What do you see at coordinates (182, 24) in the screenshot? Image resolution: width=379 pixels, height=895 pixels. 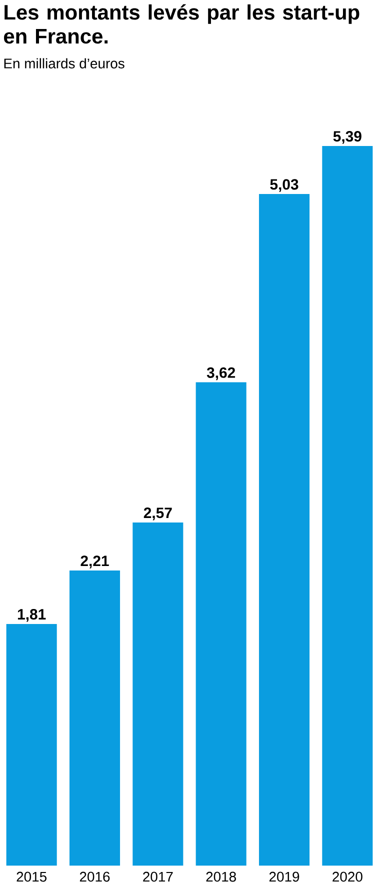 I see `chart-title: Les montants levés par les start-up en France.` at bounding box center [182, 24].